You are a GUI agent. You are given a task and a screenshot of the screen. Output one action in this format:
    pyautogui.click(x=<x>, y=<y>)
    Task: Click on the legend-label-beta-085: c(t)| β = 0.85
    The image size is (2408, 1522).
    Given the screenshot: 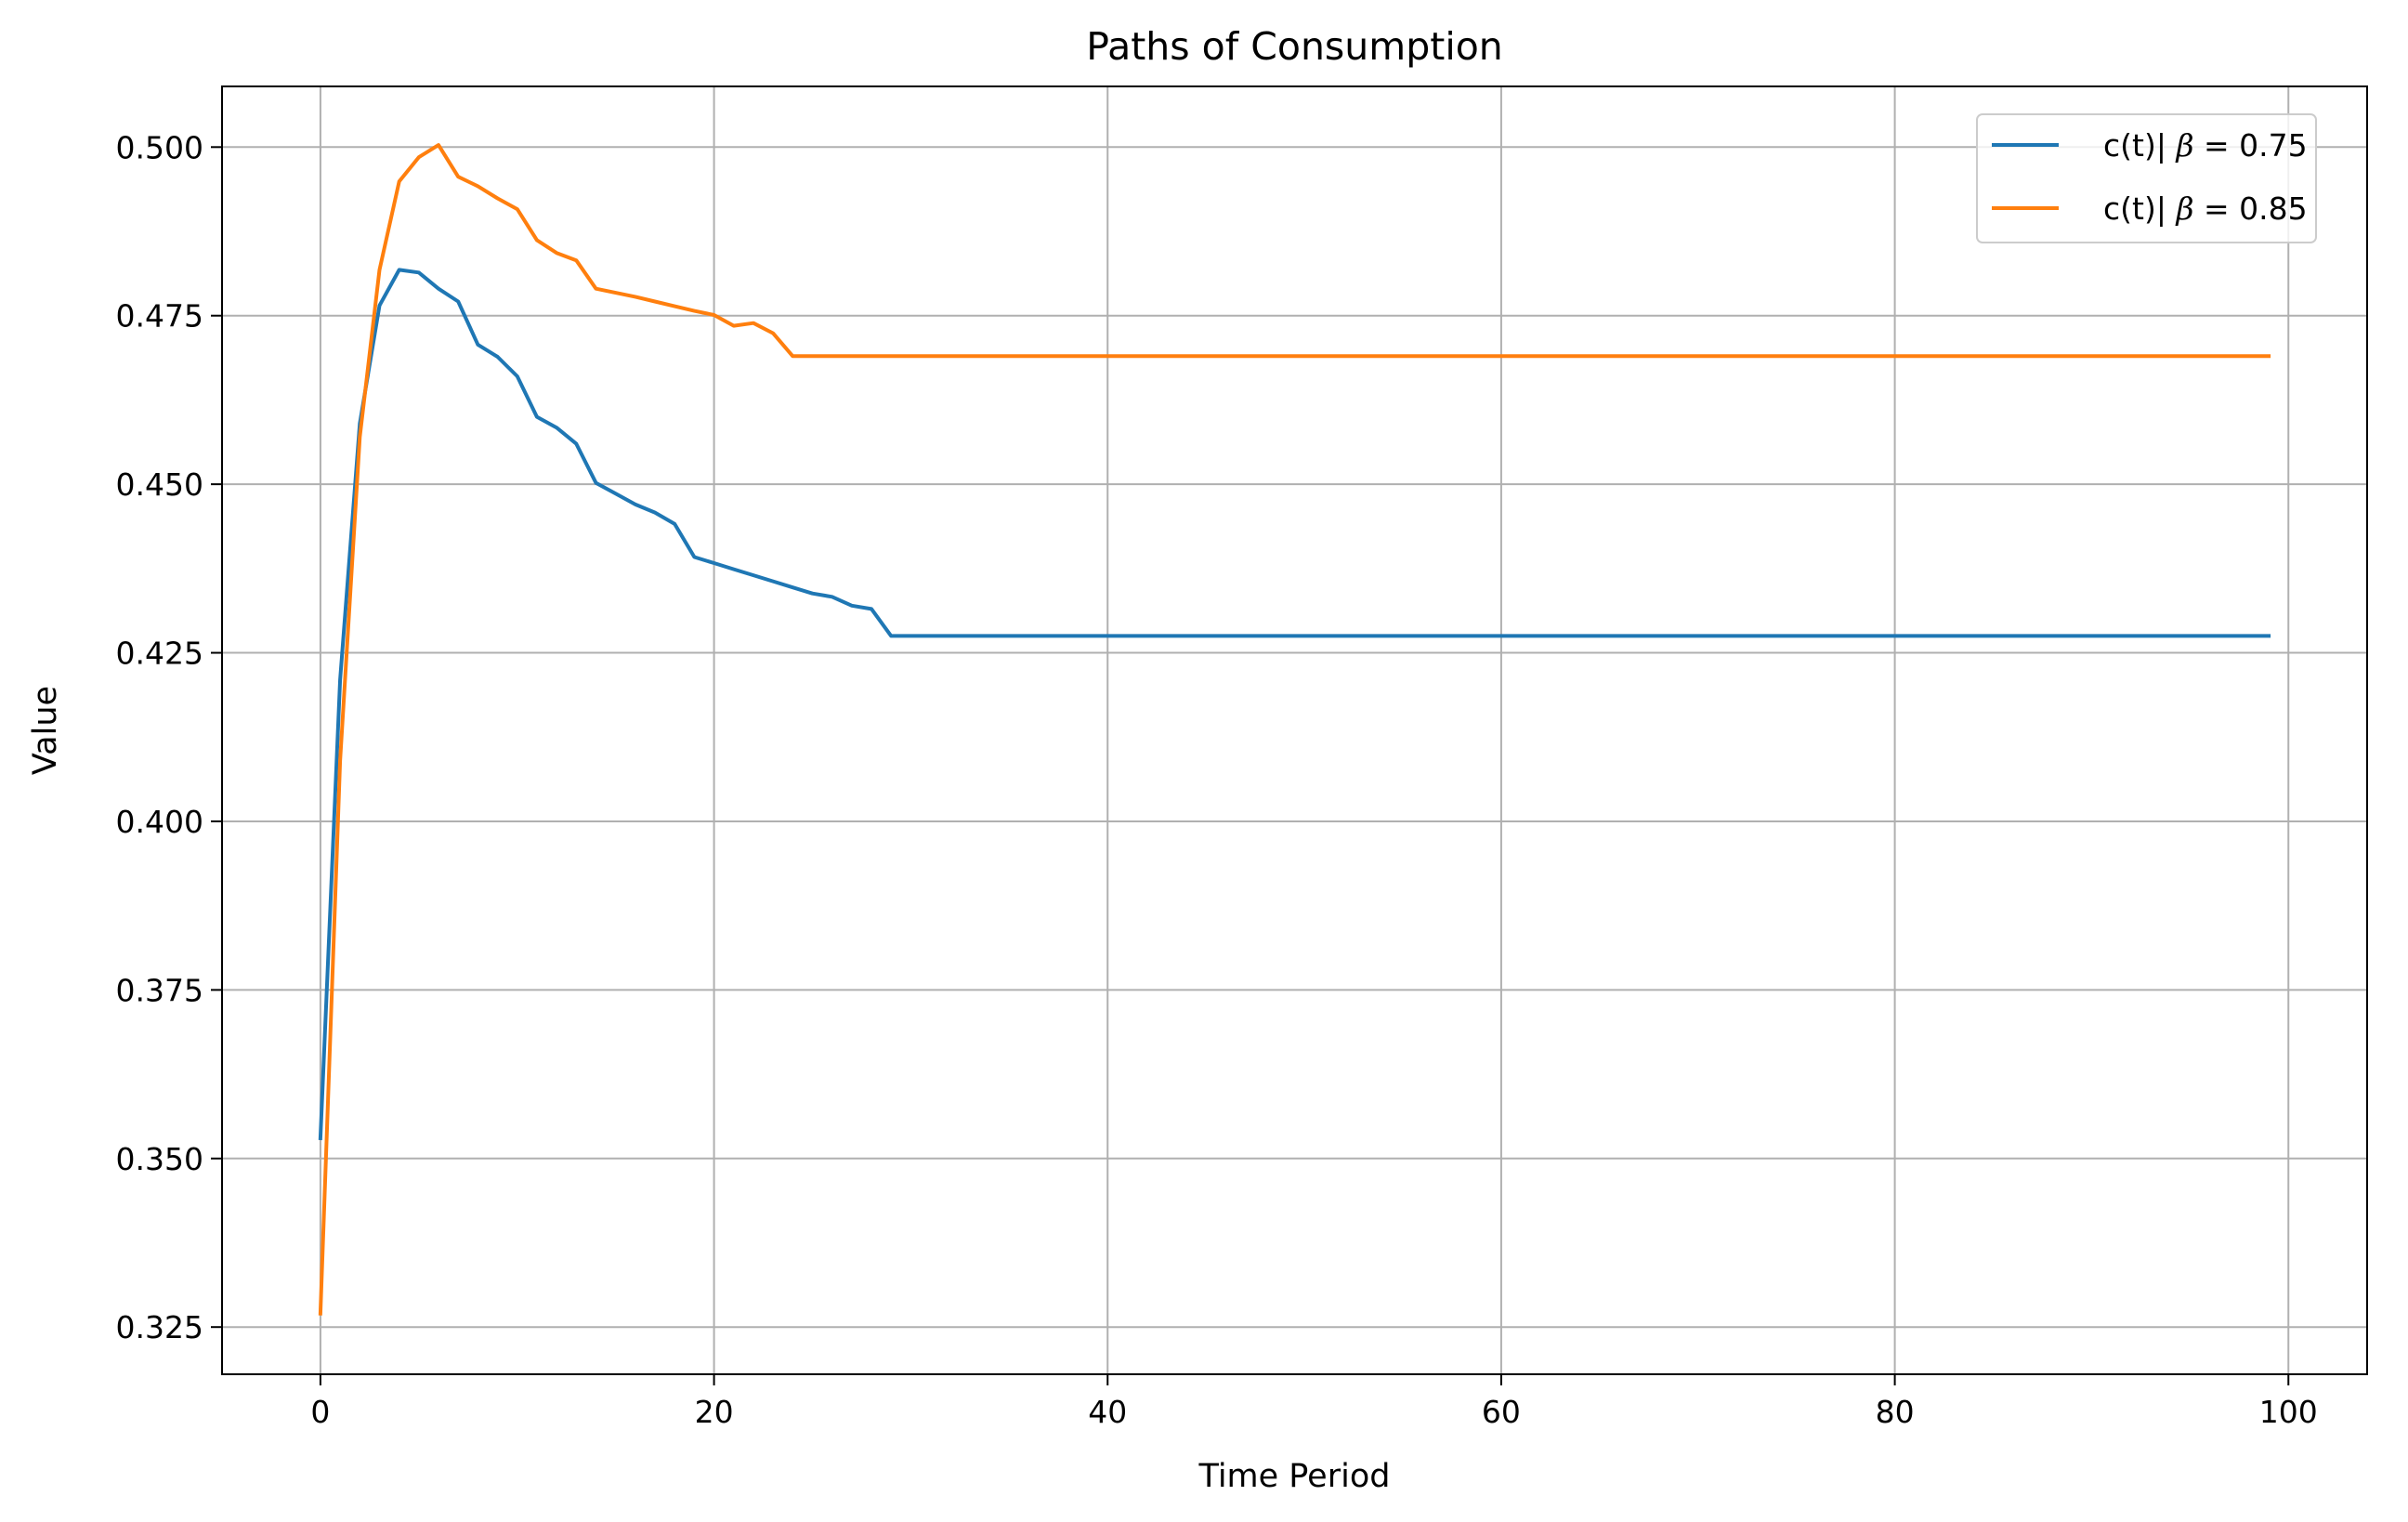 What is the action you would take?
    pyautogui.click(x=2205, y=209)
    